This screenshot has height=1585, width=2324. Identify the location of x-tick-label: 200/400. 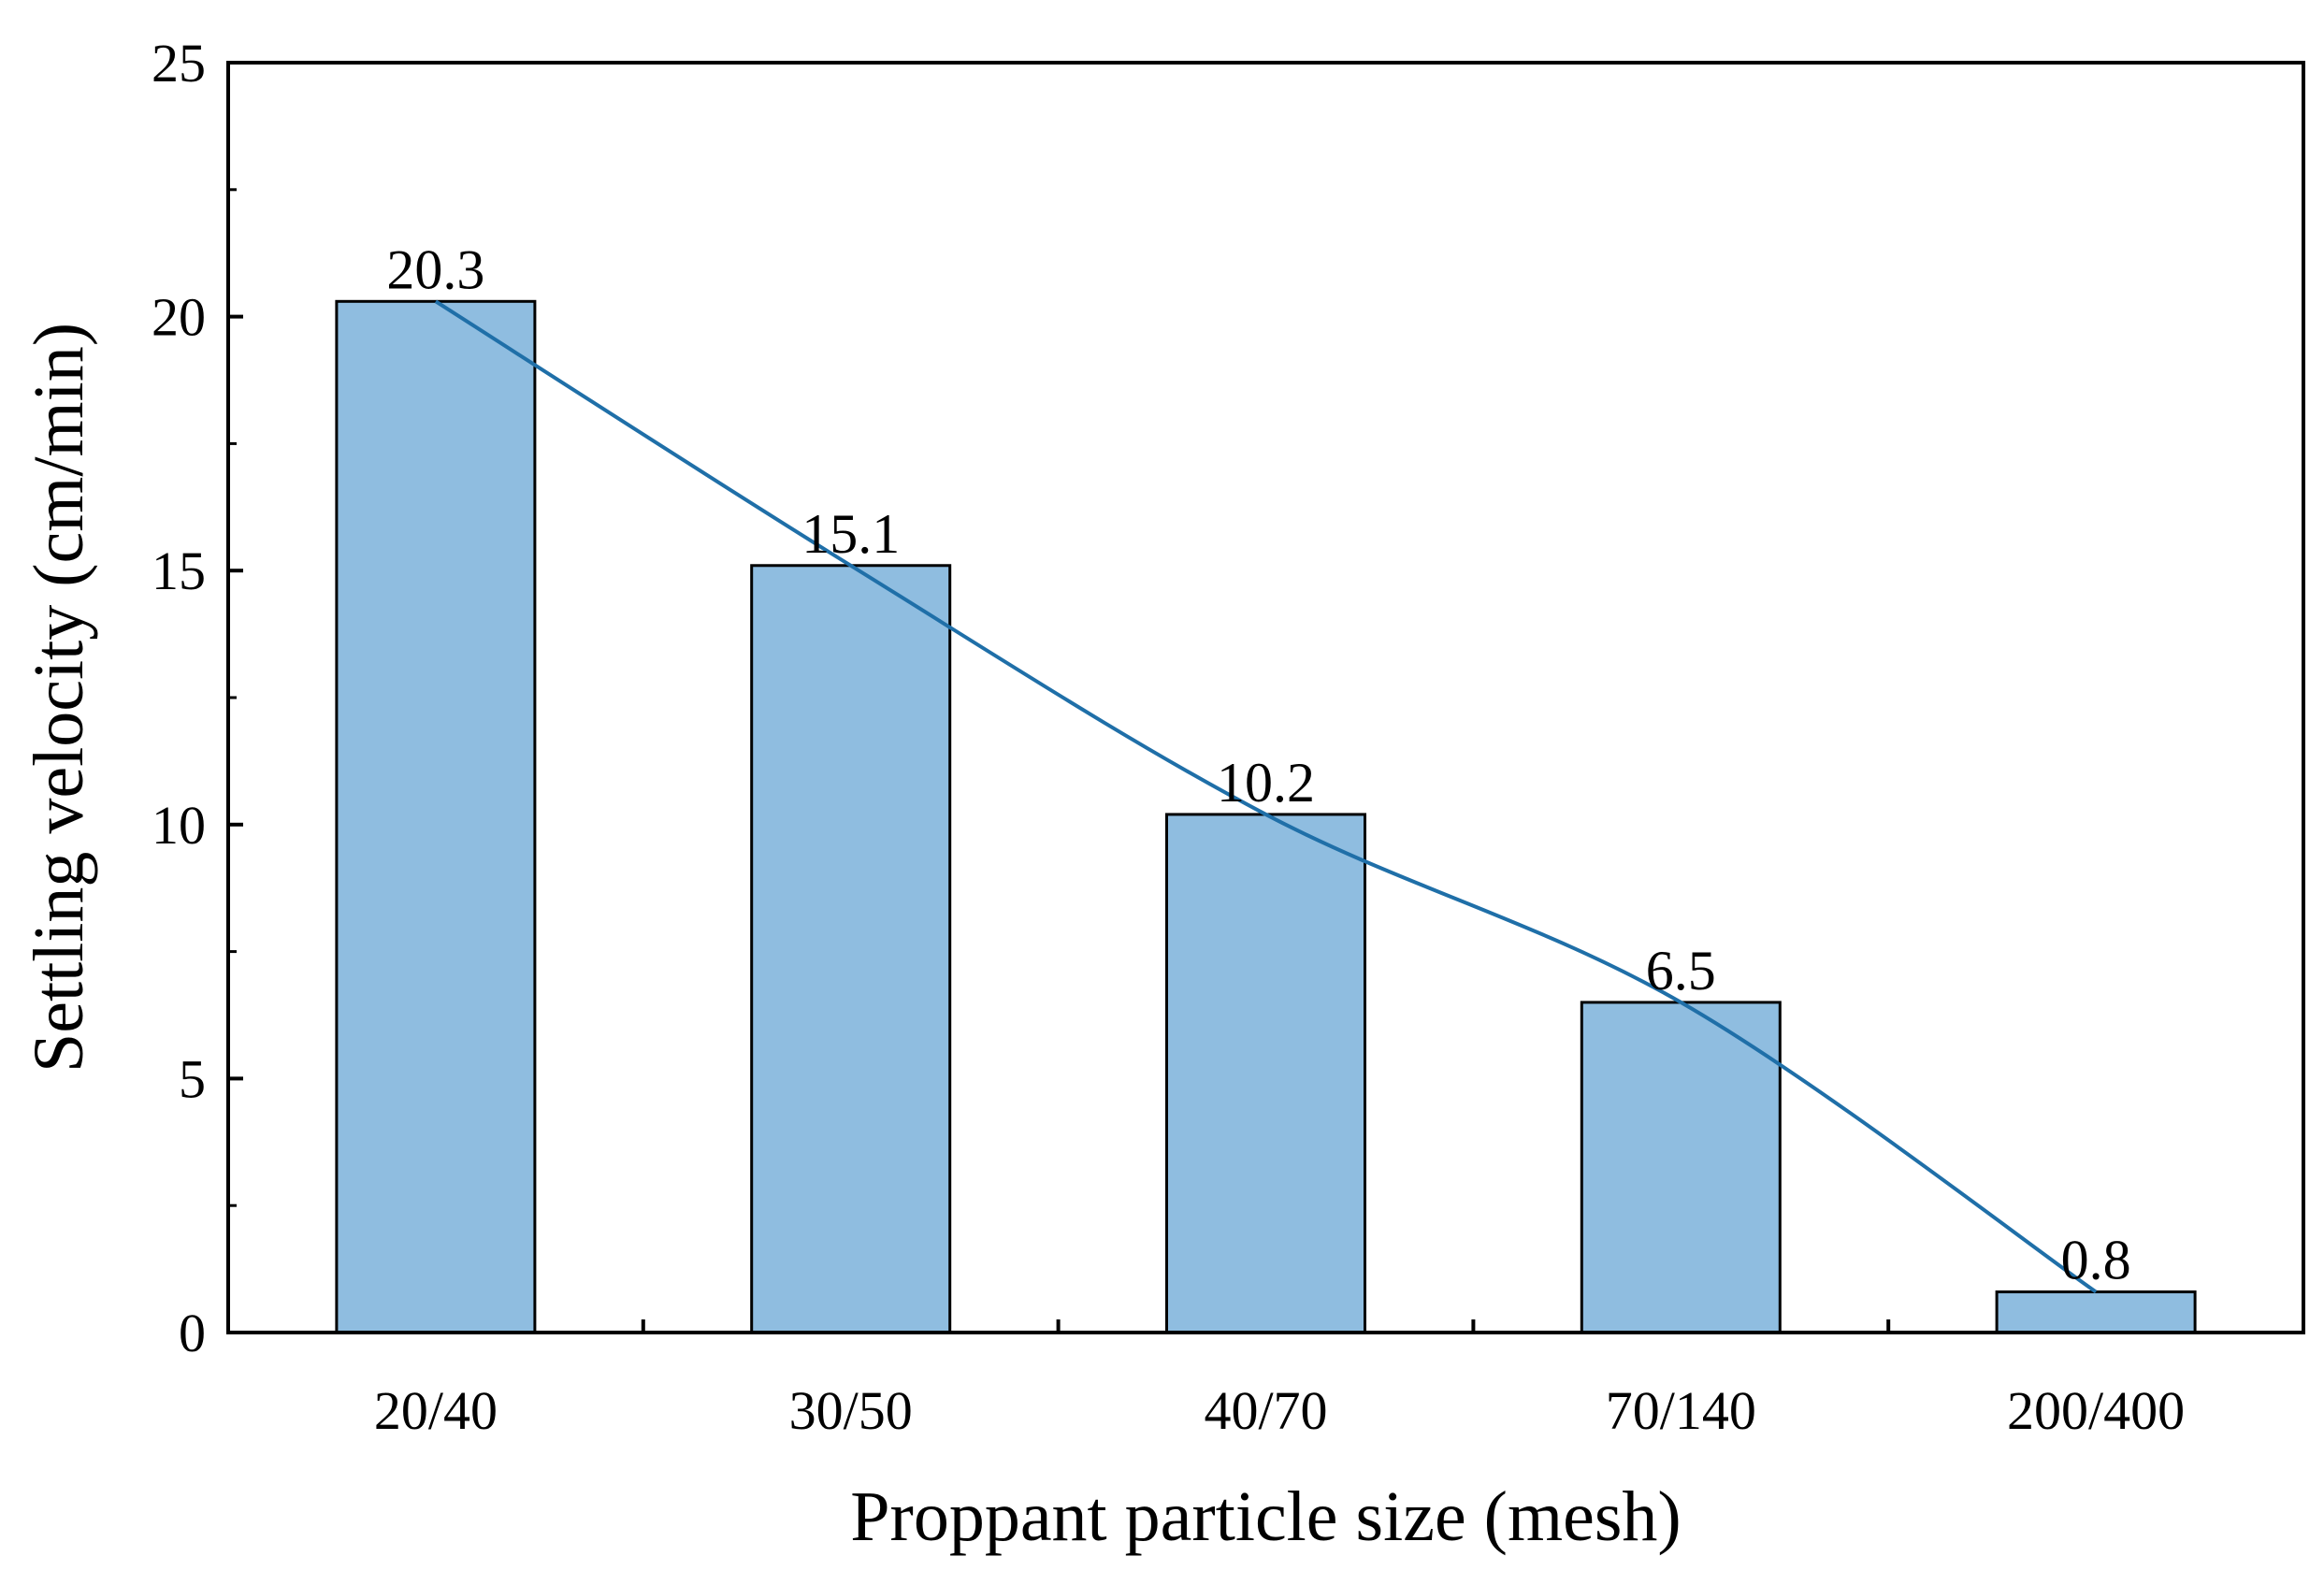
(2096, 1410).